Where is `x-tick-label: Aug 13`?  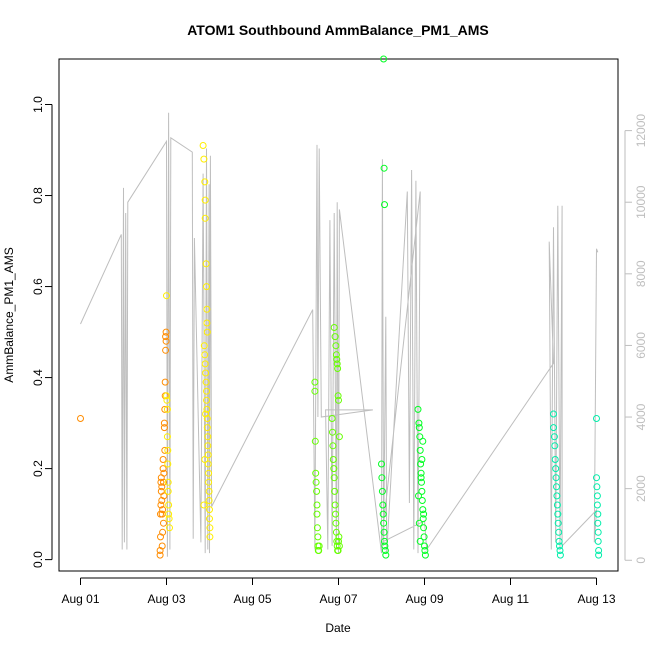
x-tick-label: Aug 13 is located at coordinates (596, 599).